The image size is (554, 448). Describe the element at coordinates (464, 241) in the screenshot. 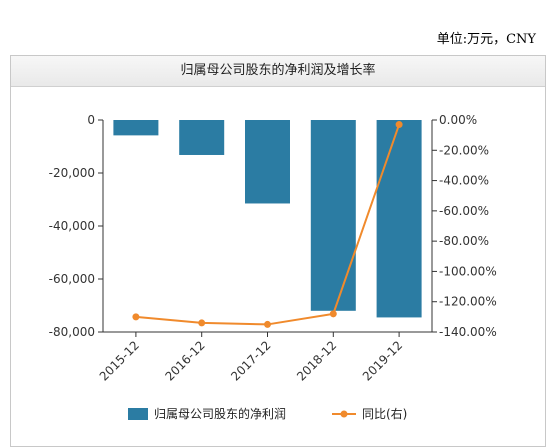

I see `right-tick-label: -80.00%` at that location.